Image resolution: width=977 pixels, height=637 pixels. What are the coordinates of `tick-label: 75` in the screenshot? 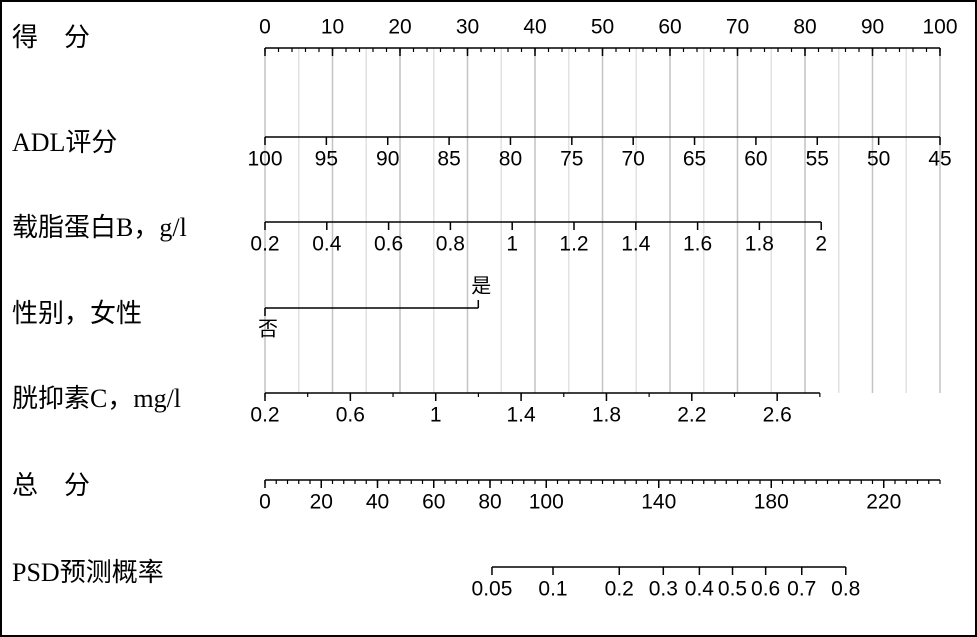 It's located at (571, 159).